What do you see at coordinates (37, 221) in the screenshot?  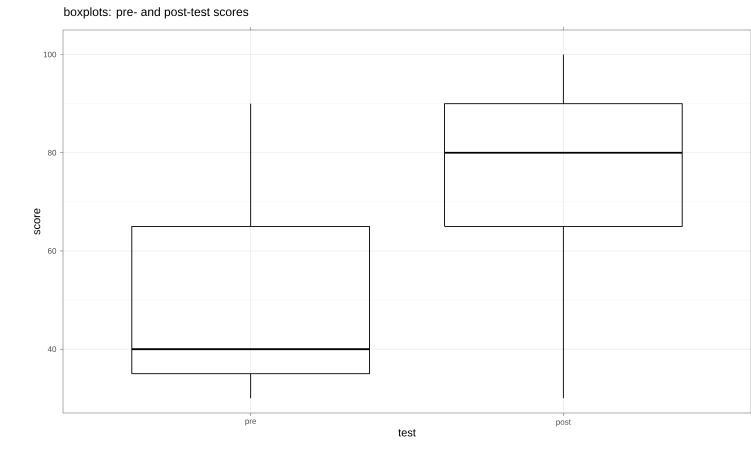 I see `y-axis-title: score` at bounding box center [37, 221].